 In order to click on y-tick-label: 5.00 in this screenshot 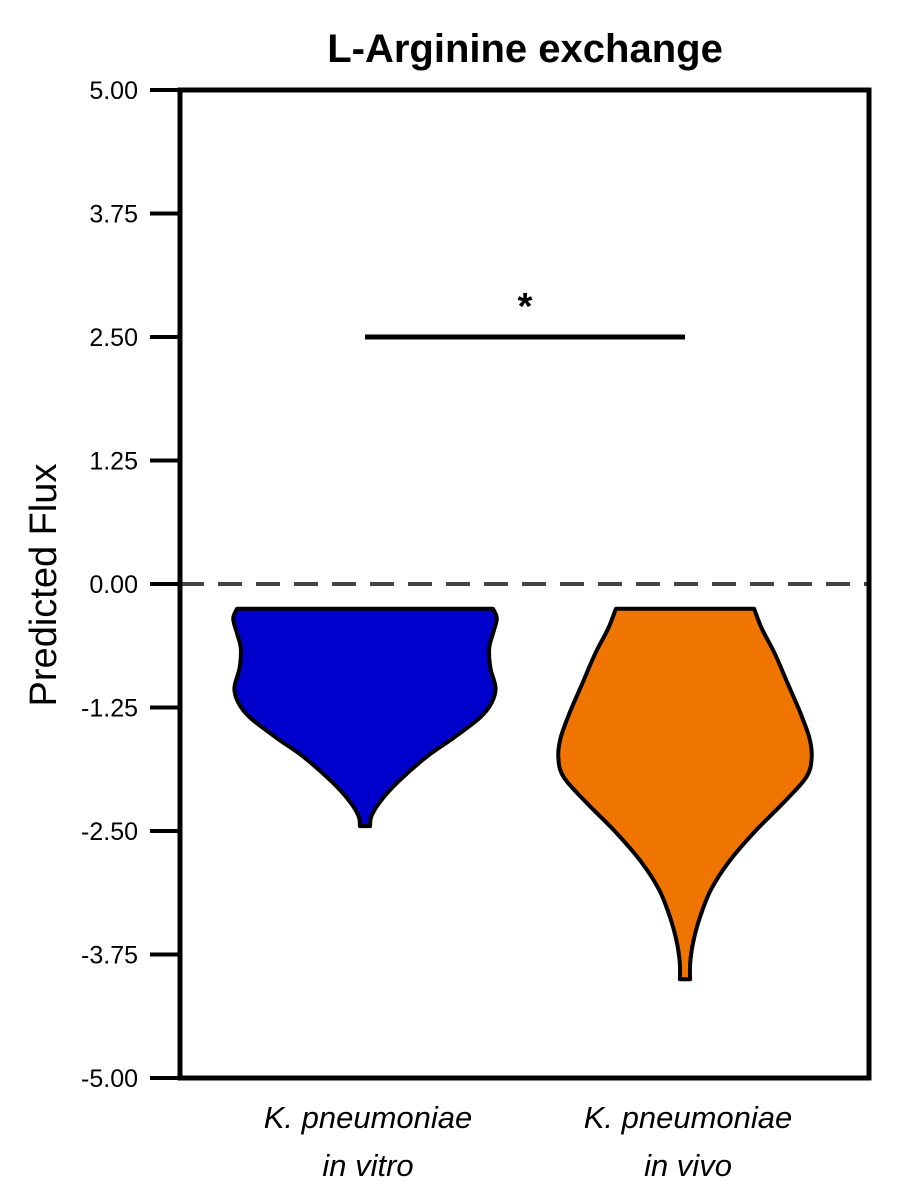, I will do `click(113, 91)`.